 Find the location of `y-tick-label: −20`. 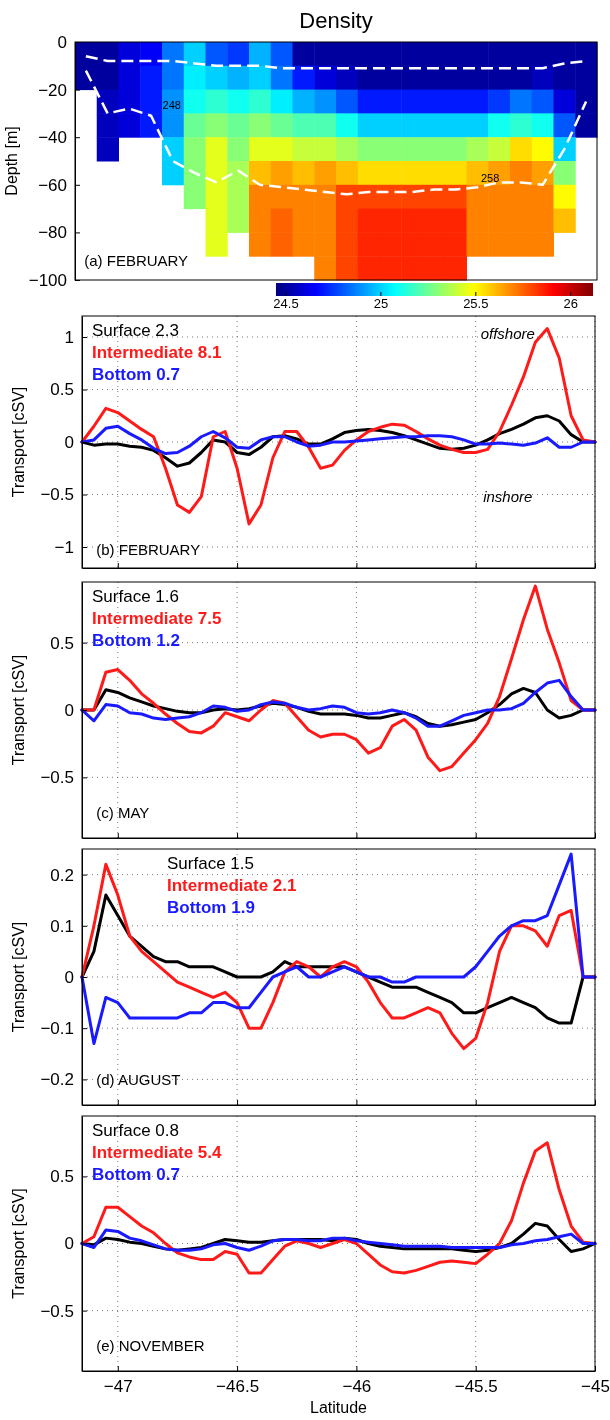

y-tick-label: −20 is located at coordinates (52, 90).